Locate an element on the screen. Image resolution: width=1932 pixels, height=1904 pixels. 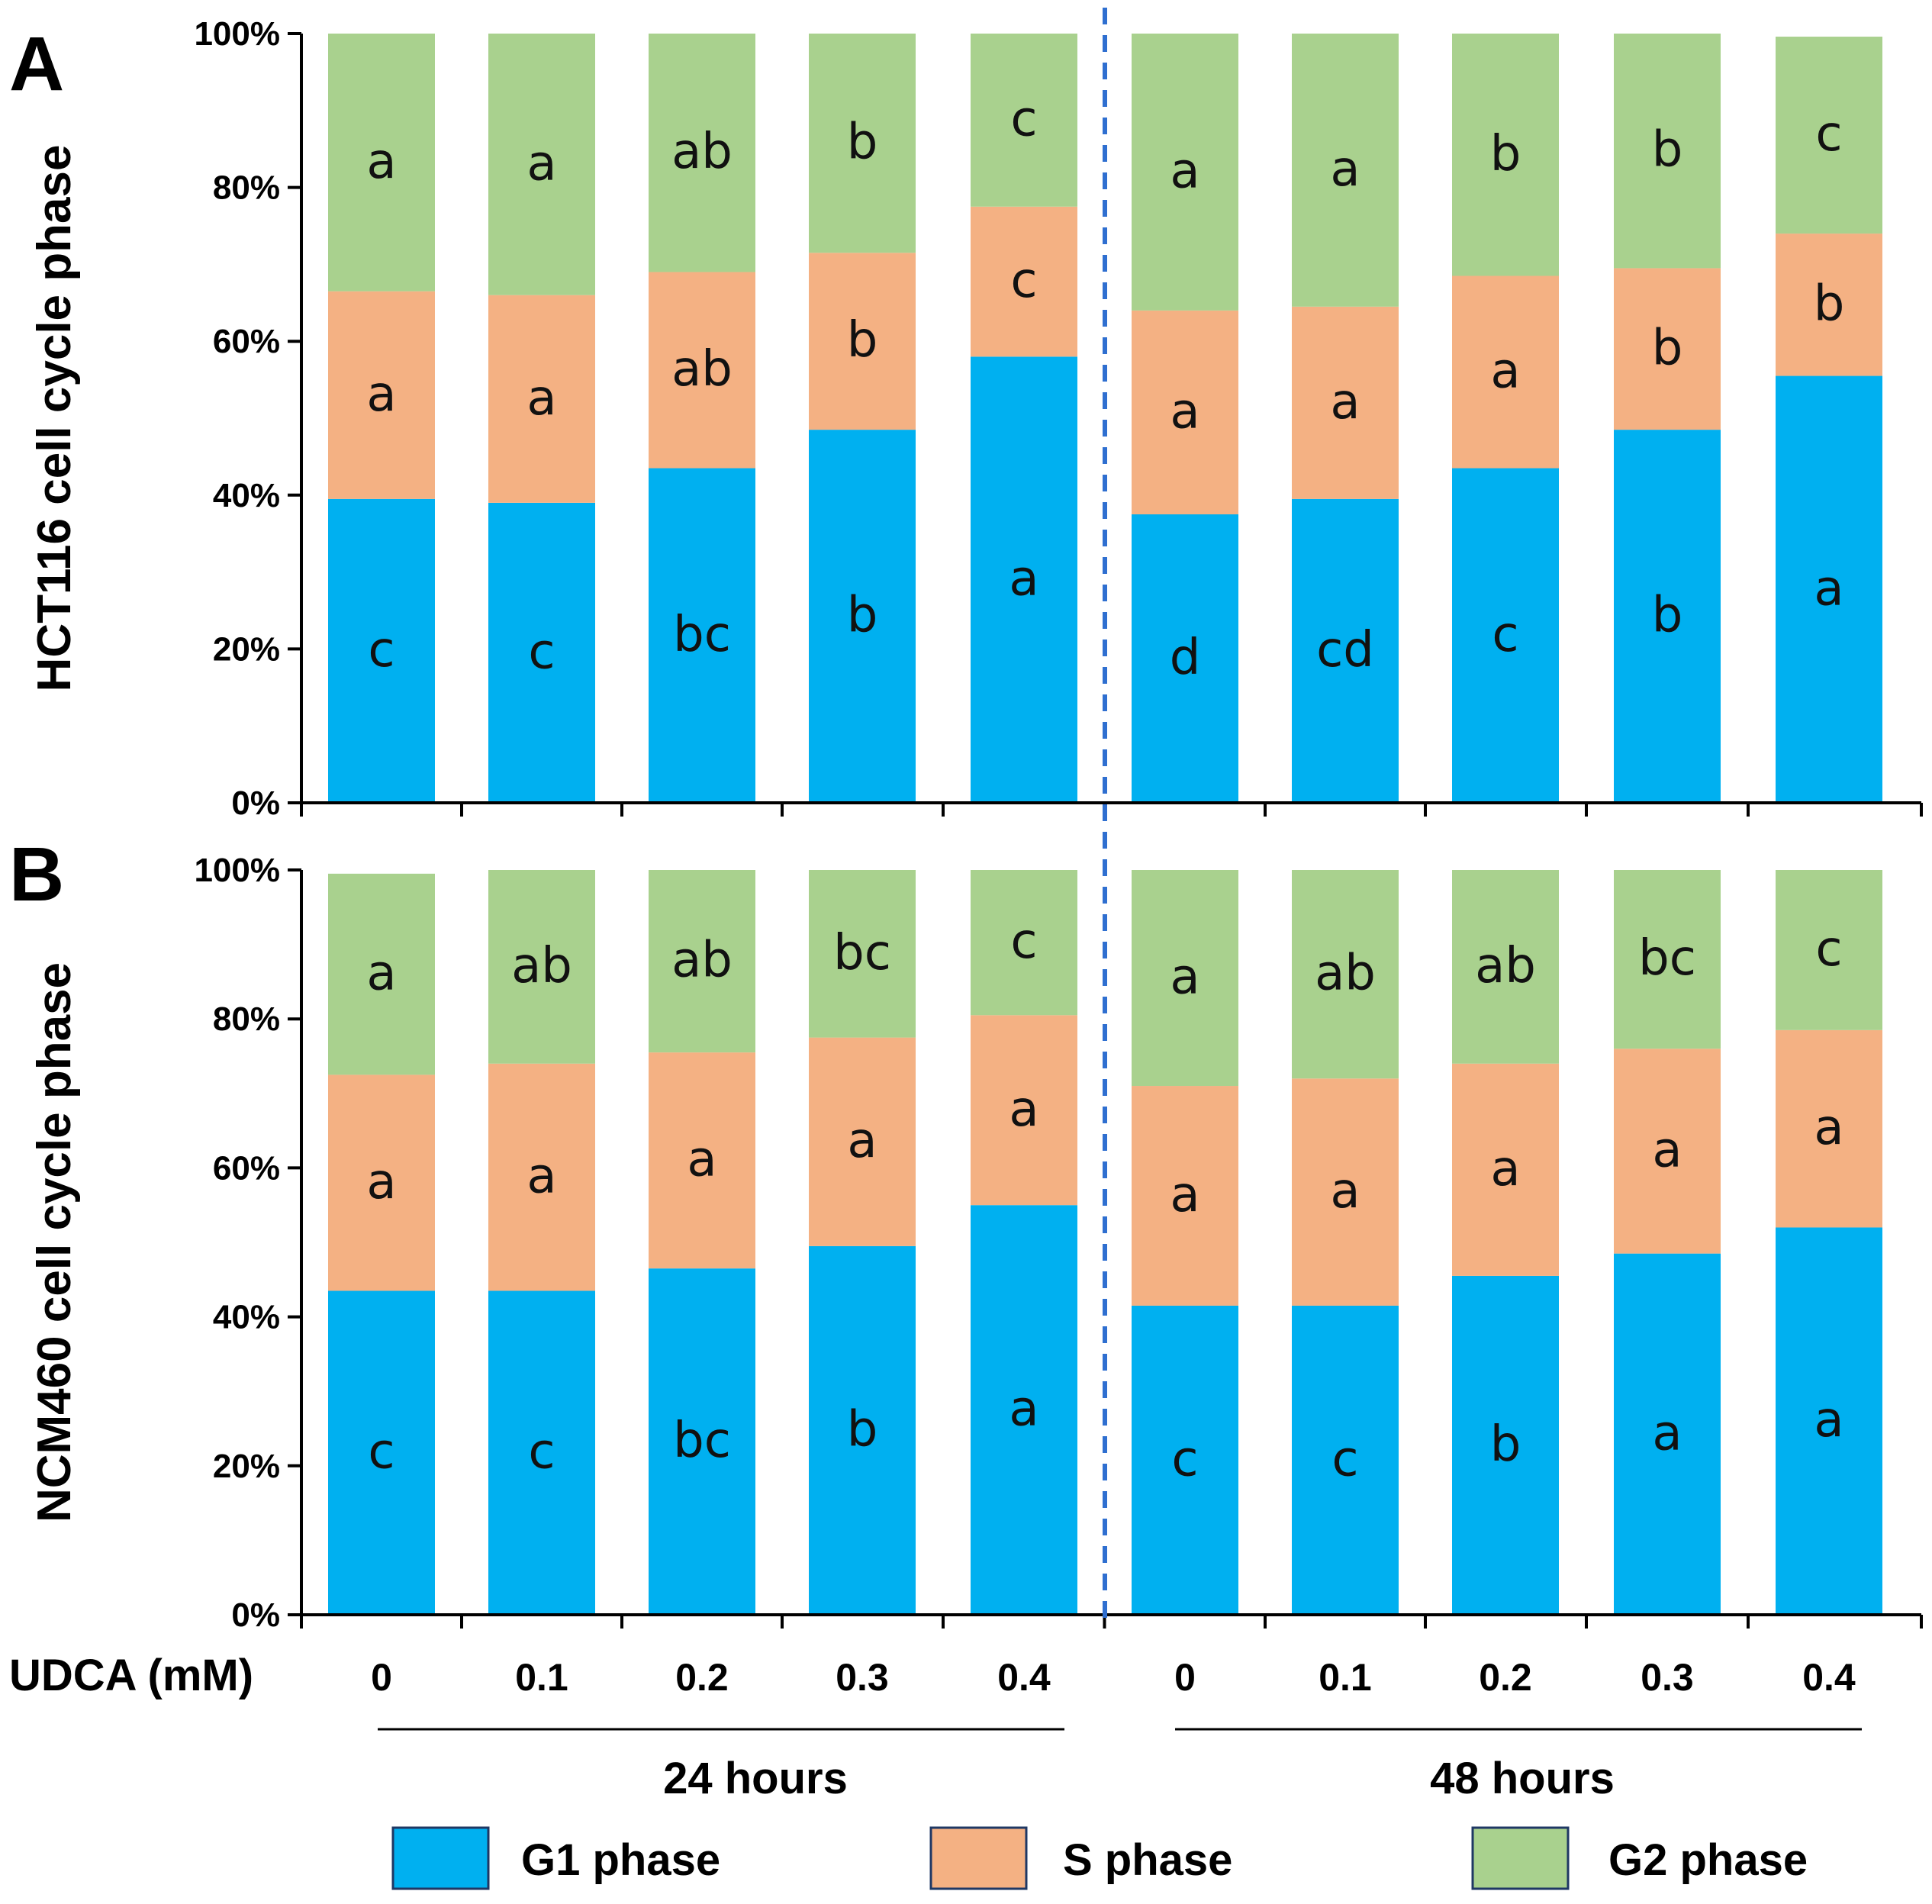
sig-letter-a-g2-3: b is located at coordinates (862, 142).